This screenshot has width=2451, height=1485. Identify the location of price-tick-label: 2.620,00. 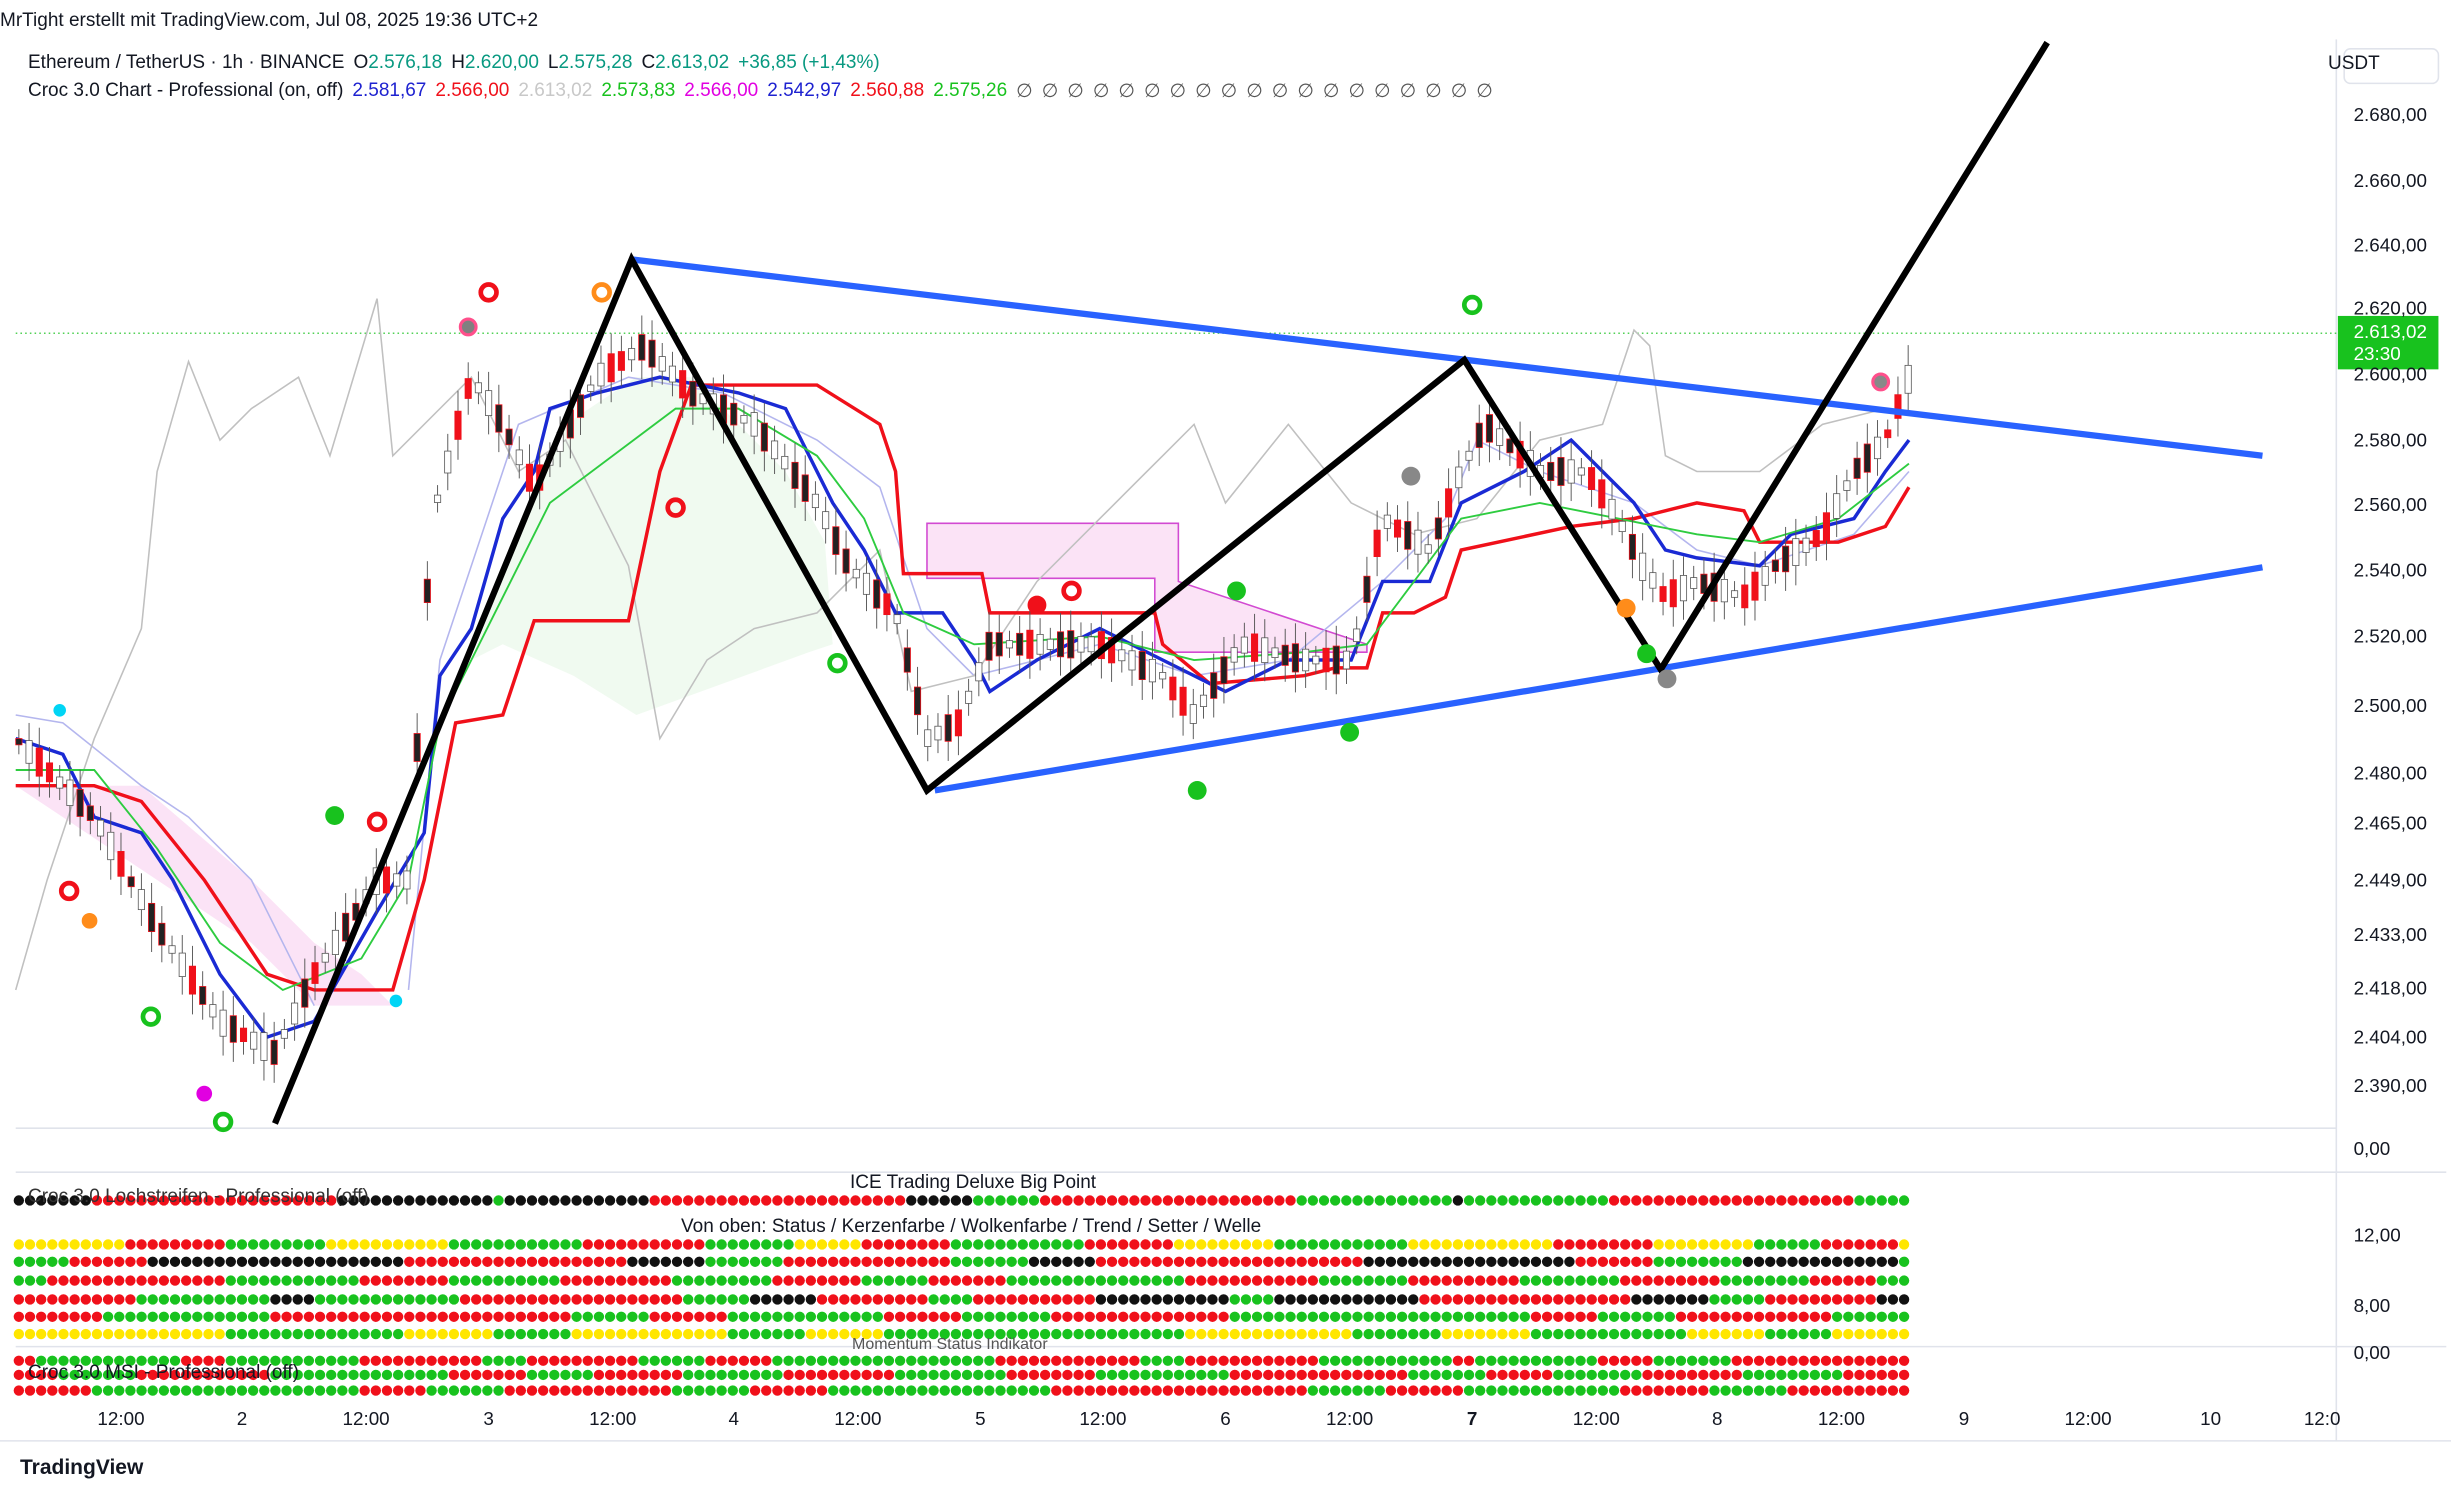
(2390, 307).